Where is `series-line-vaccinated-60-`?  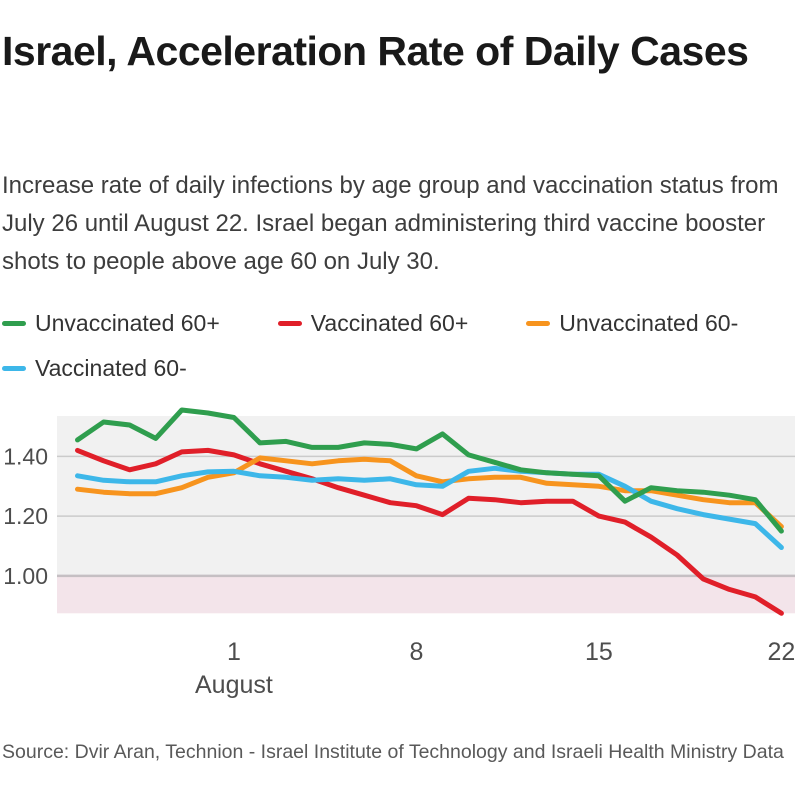
series-line-vaccinated-60- is located at coordinates (429, 507).